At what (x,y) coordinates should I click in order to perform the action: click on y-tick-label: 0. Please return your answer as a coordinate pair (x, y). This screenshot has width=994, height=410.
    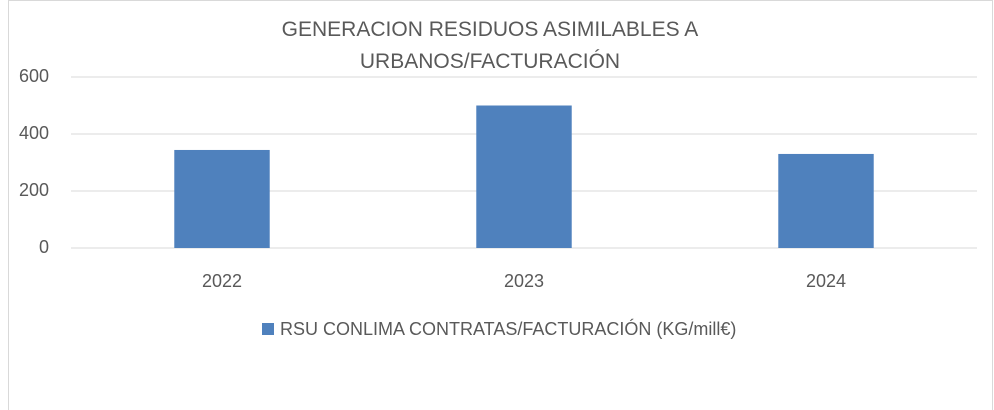
    Looking at the image, I should click on (44, 247).